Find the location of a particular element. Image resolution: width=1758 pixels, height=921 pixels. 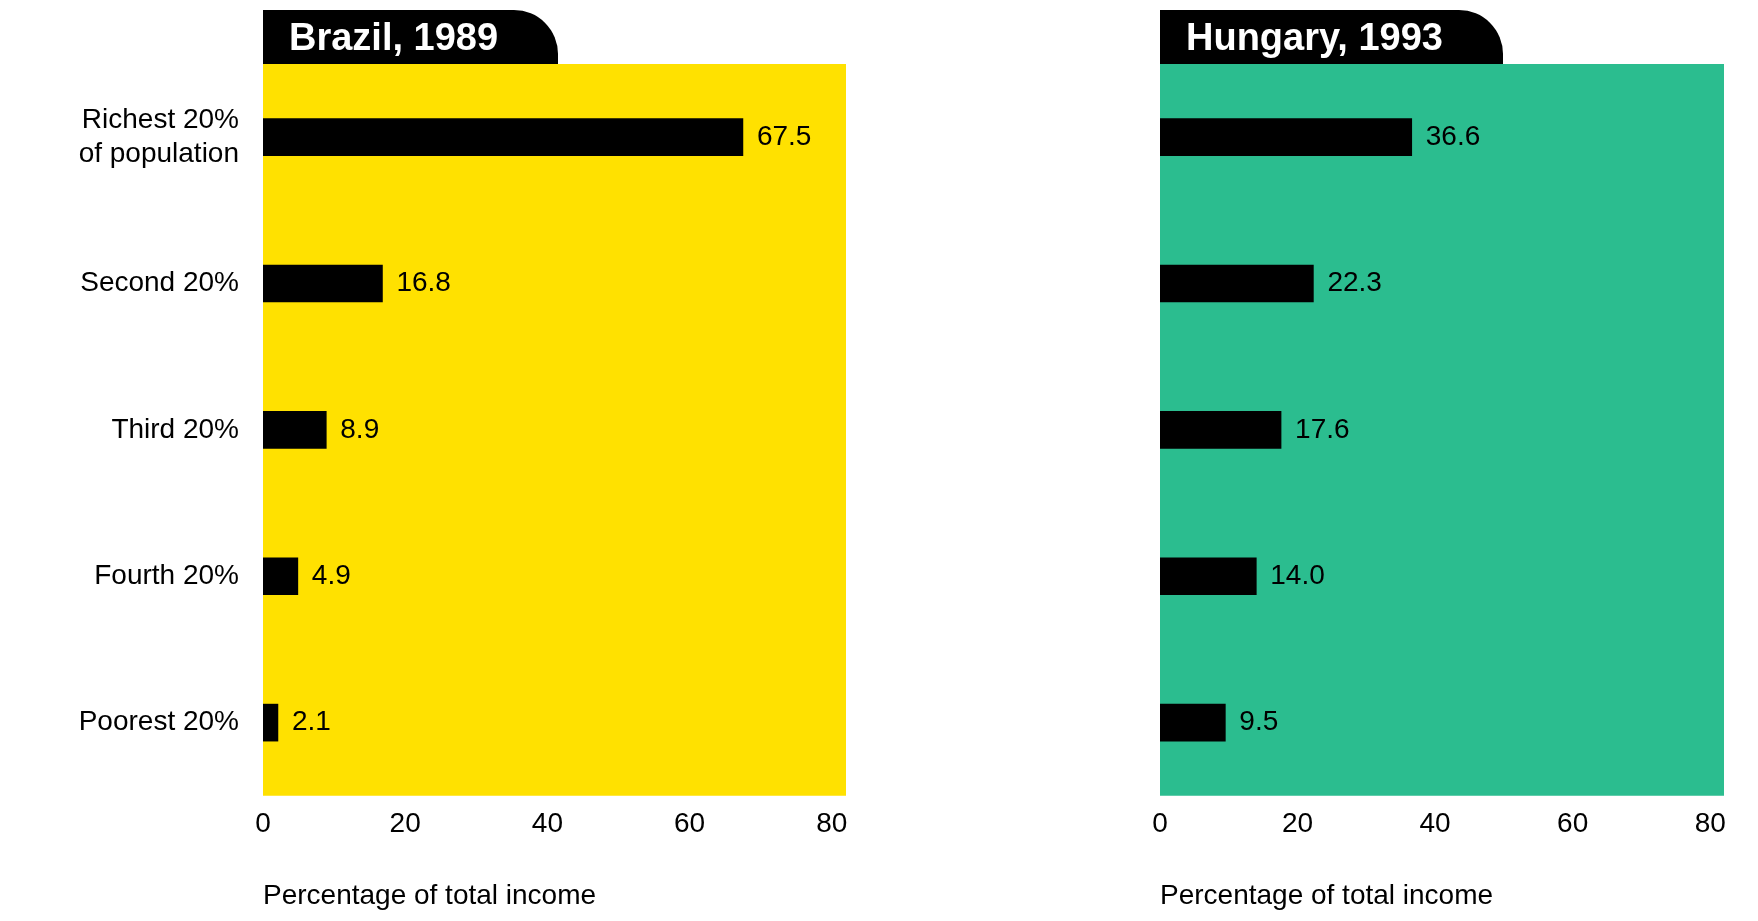

data-label: 17.6 is located at coordinates (1322, 428).